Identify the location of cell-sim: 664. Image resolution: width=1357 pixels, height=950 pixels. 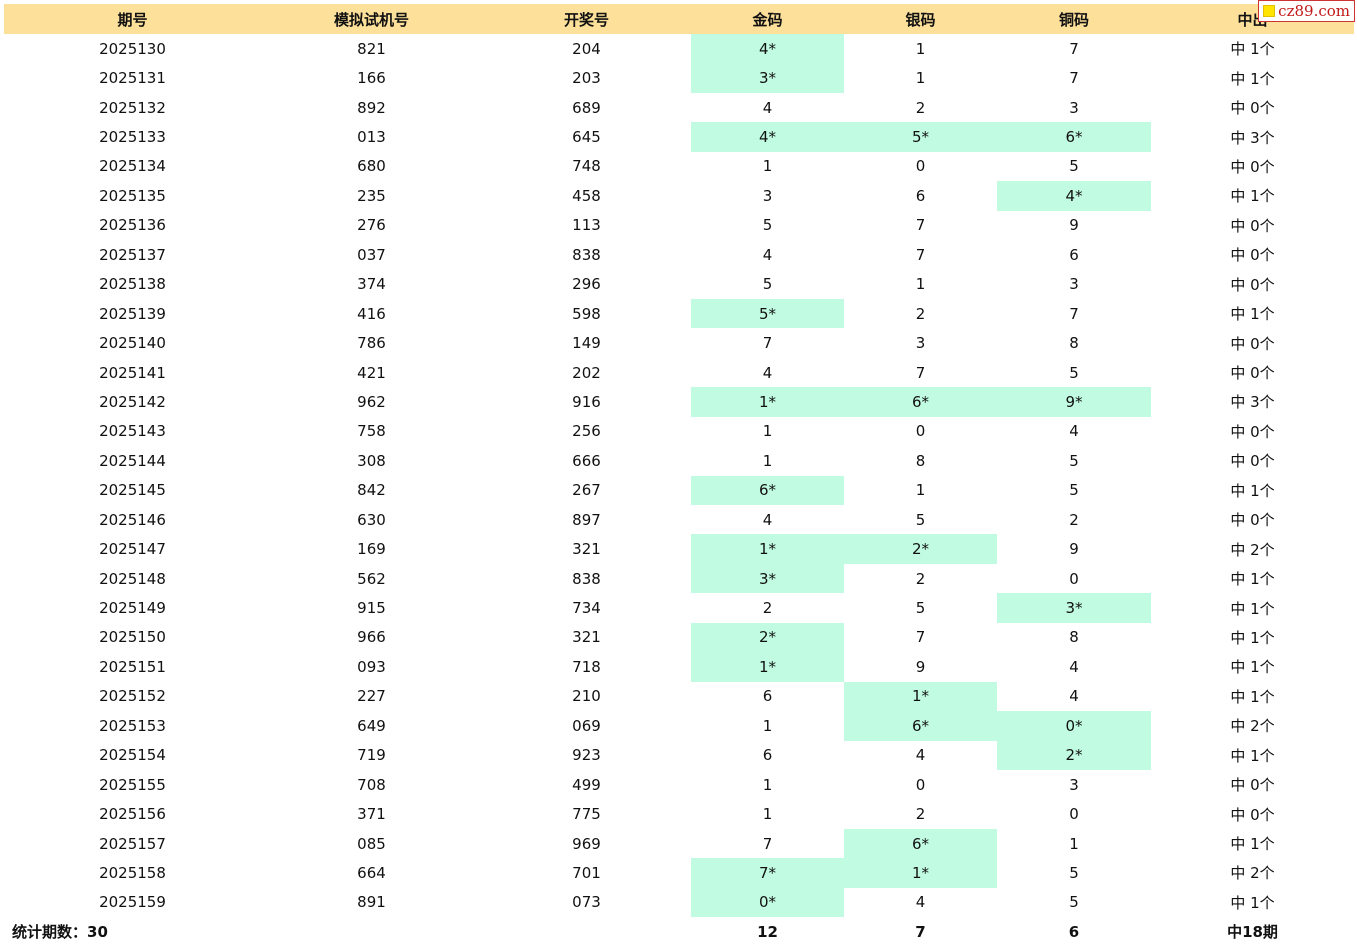
(371, 872).